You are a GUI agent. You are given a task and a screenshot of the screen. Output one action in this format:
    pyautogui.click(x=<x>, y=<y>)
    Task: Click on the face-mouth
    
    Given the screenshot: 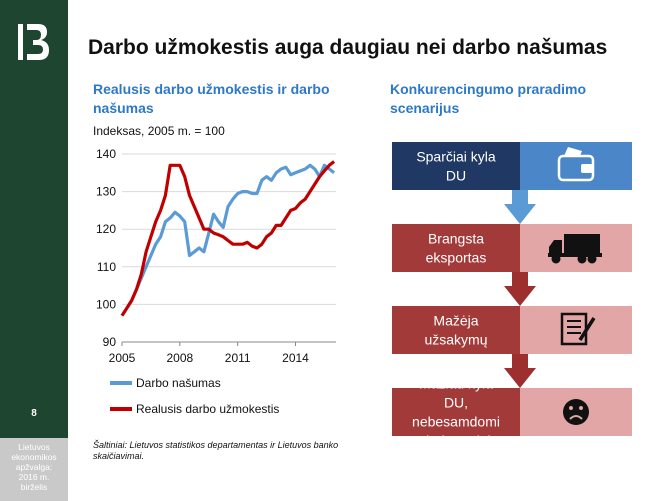 What is the action you would take?
    pyautogui.click(x=576, y=417)
    